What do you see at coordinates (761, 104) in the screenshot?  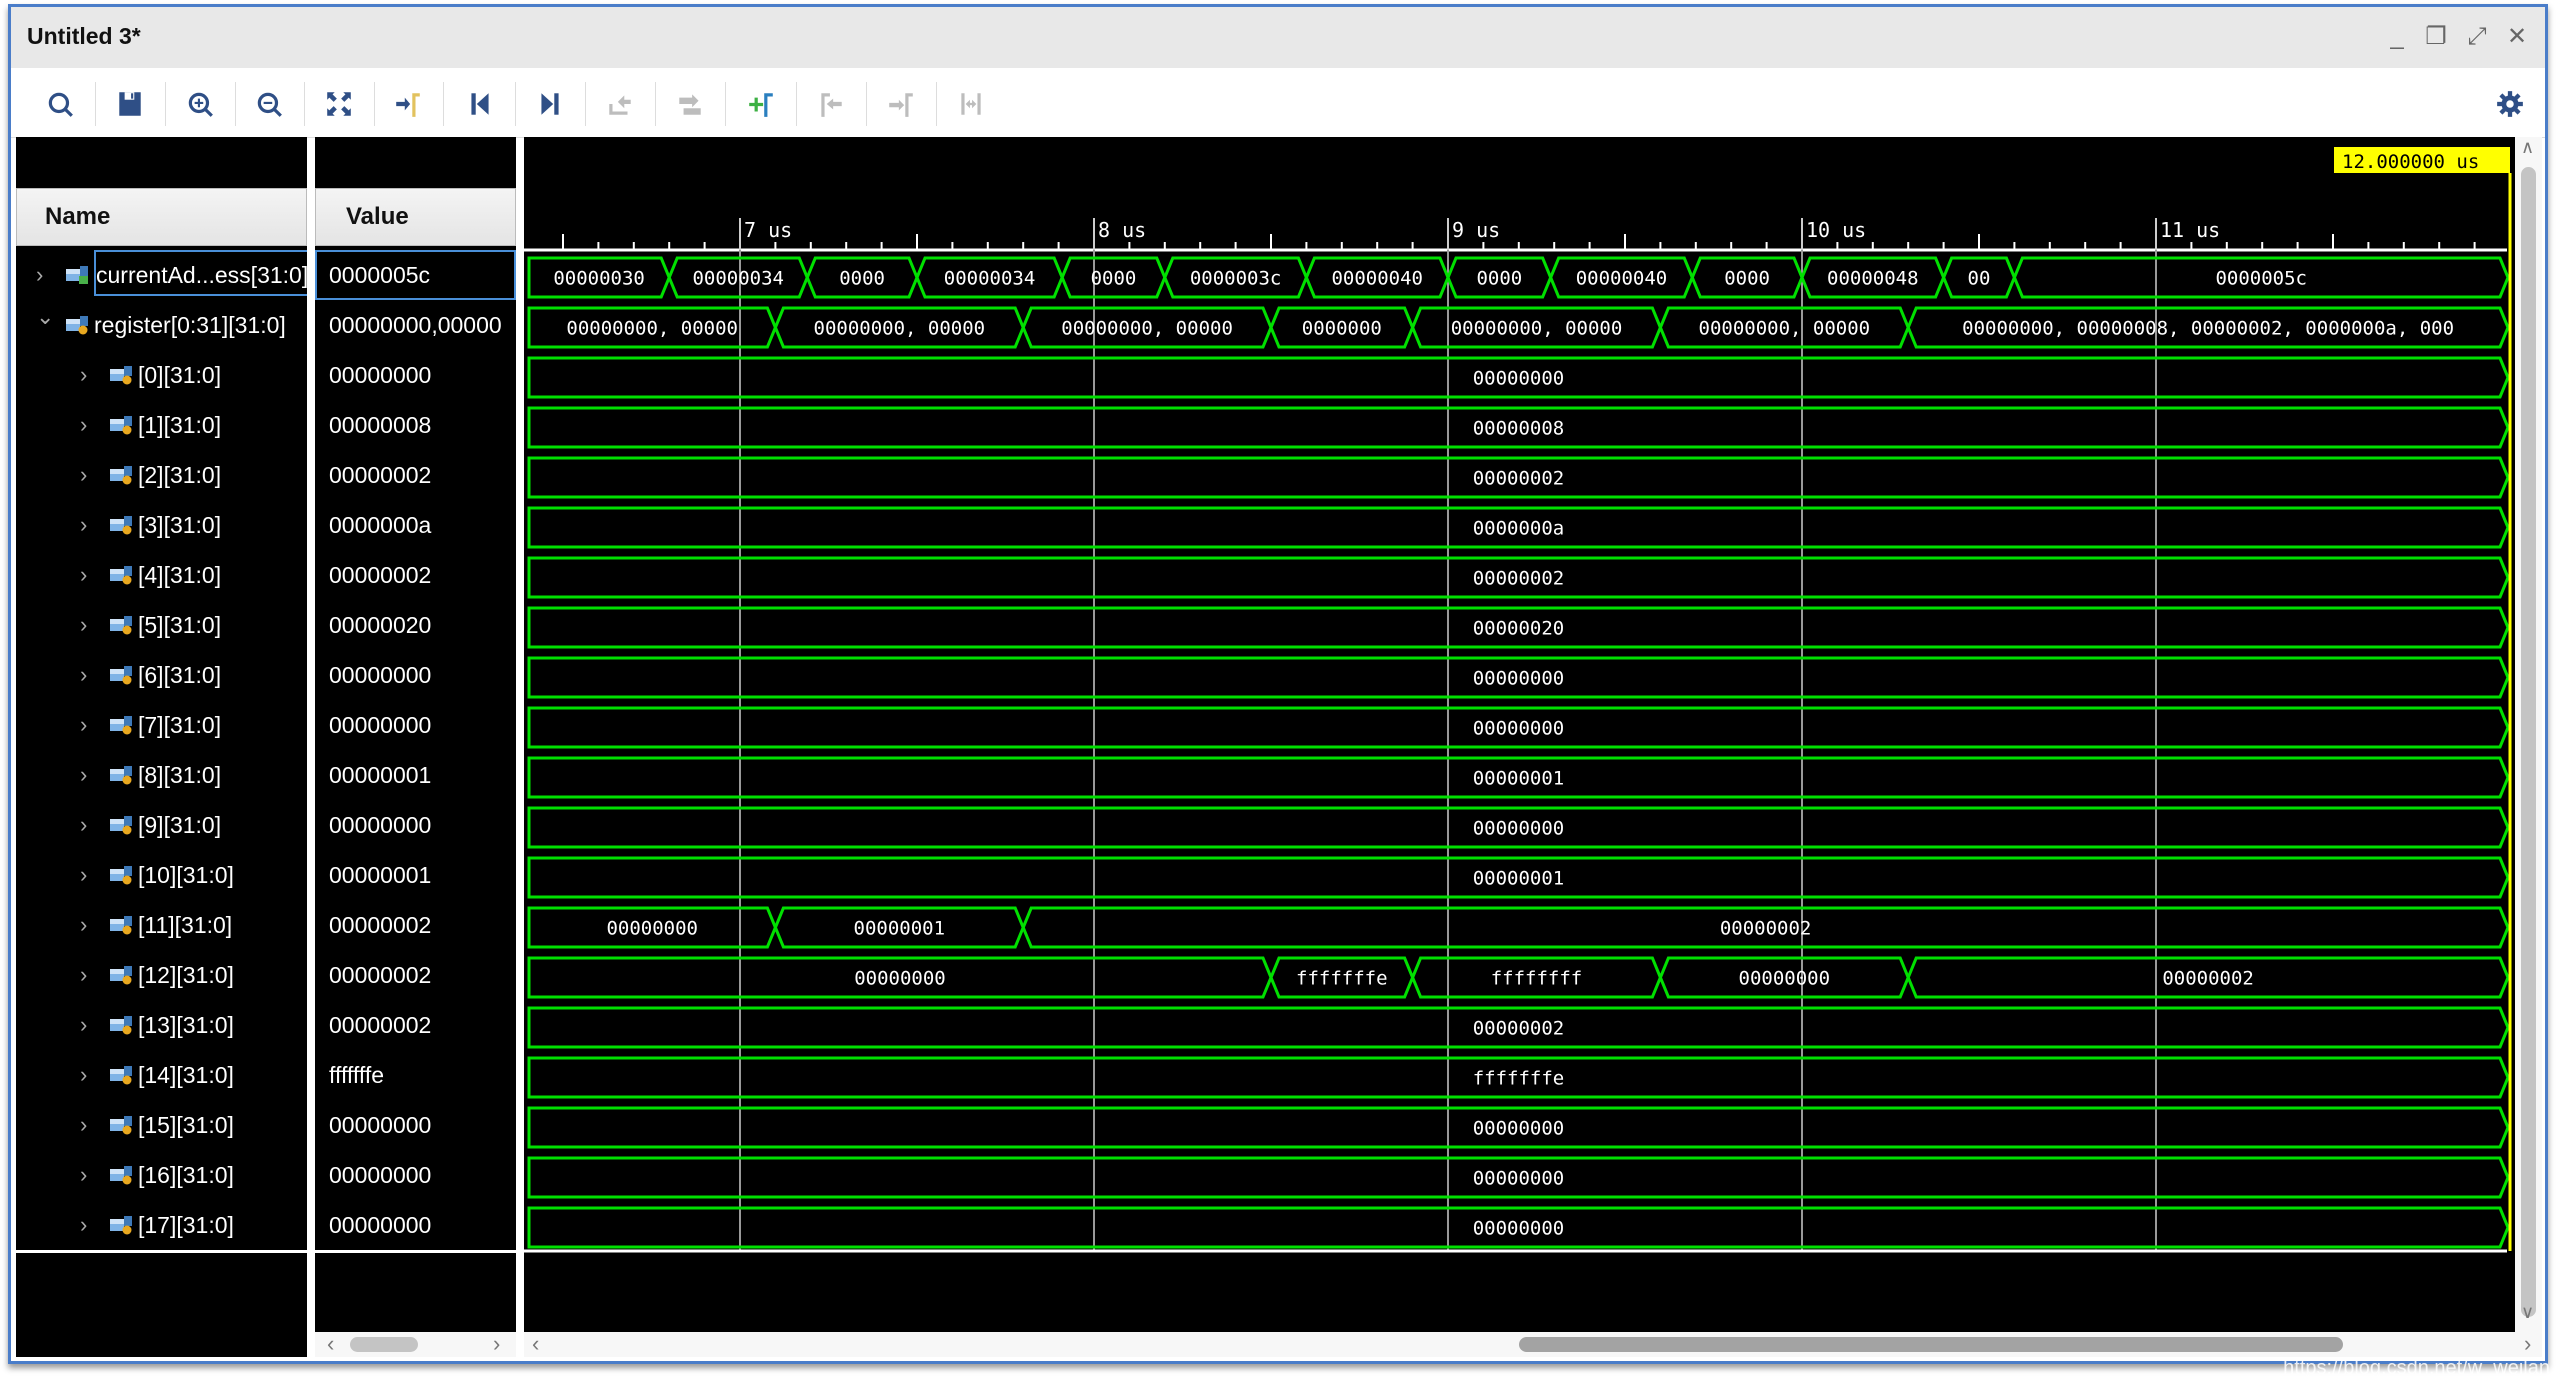 I see `add-marker-button` at bounding box center [761, 104].